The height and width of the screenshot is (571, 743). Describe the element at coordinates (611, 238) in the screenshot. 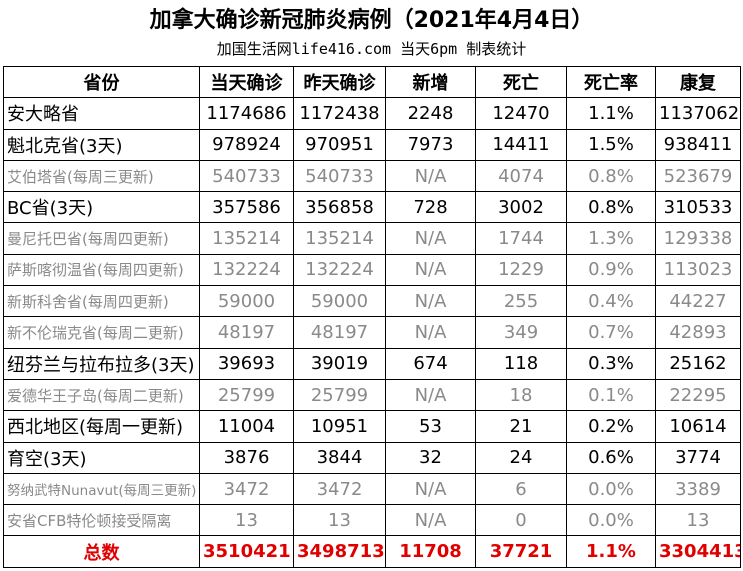

I see `value-cell: 1.3%` at that location.